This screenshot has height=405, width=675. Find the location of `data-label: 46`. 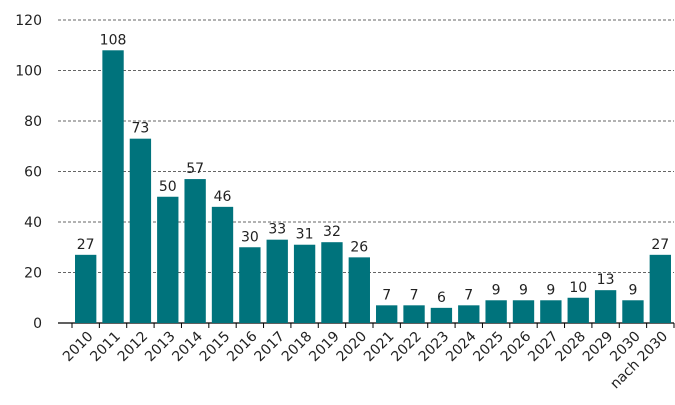

data-label: 46 is located at coordinates (223, 197).